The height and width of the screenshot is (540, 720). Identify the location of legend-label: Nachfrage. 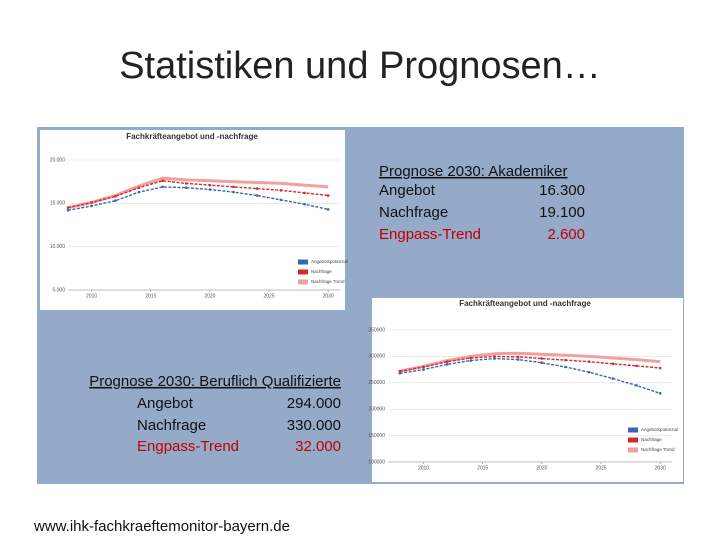
(651, 439).